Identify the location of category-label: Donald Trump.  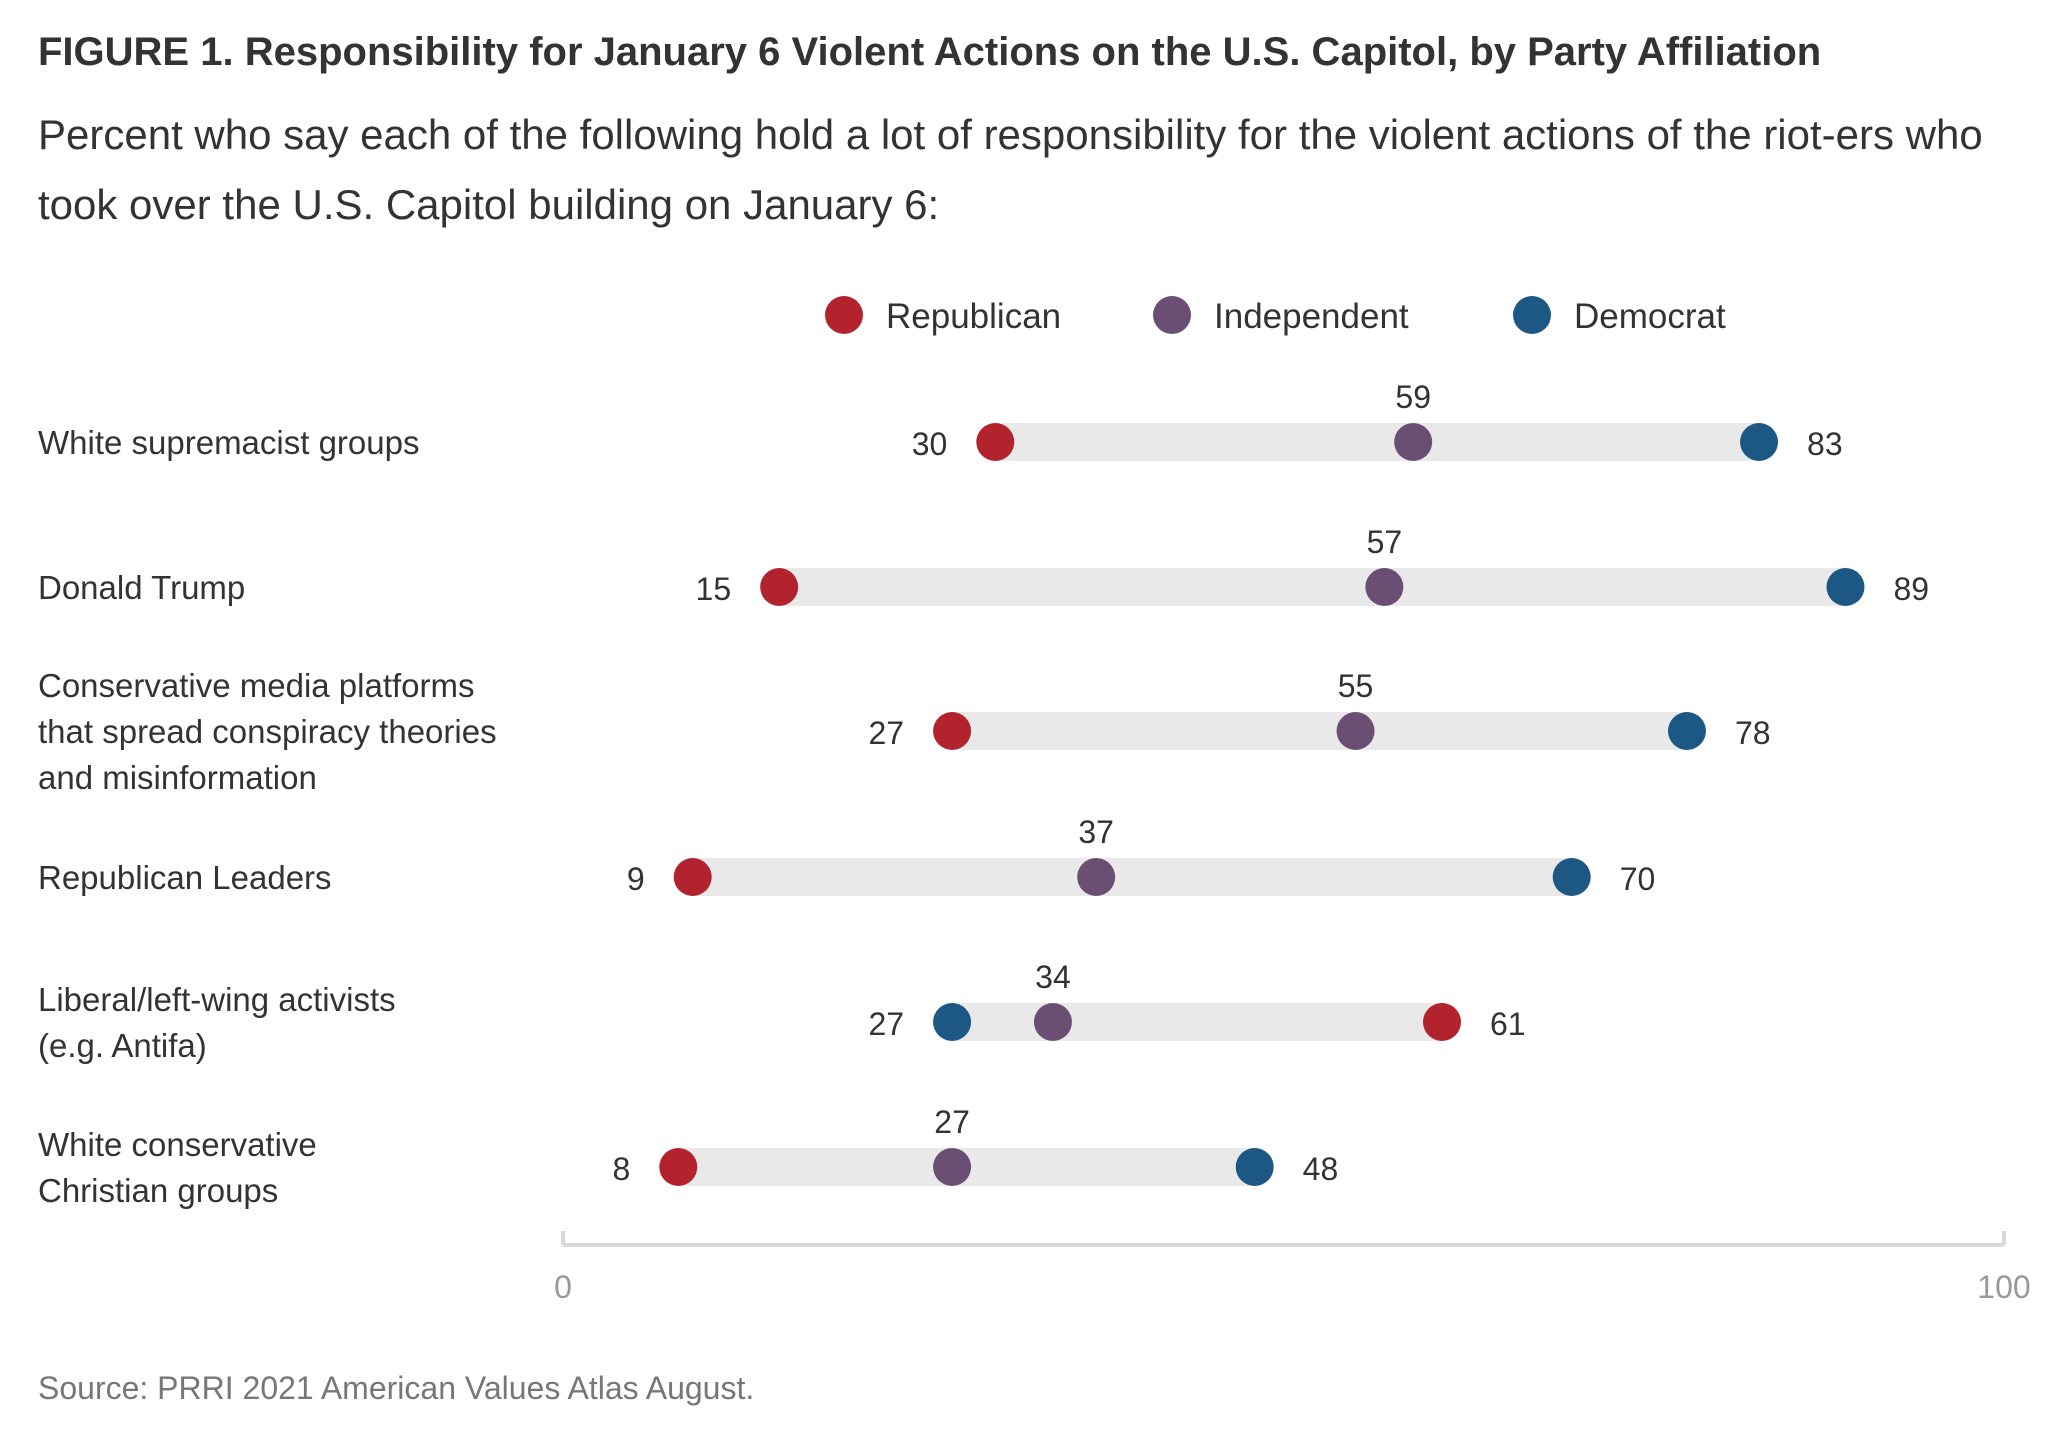
(141, 587).